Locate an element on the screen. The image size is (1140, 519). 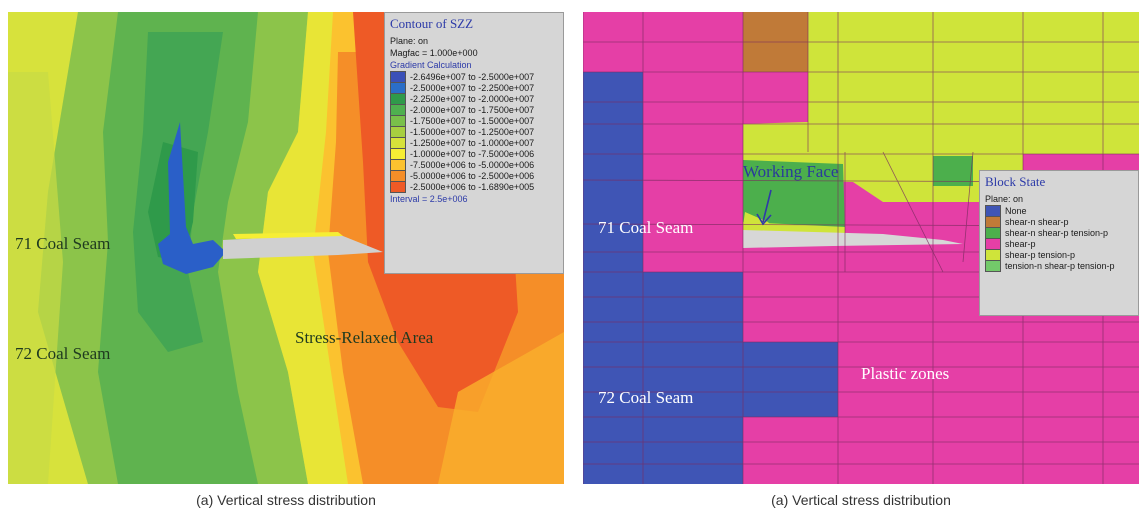
legend-entry: -1.0000e+007 to -7.5000e+006 is located at coordinates (474, 153).